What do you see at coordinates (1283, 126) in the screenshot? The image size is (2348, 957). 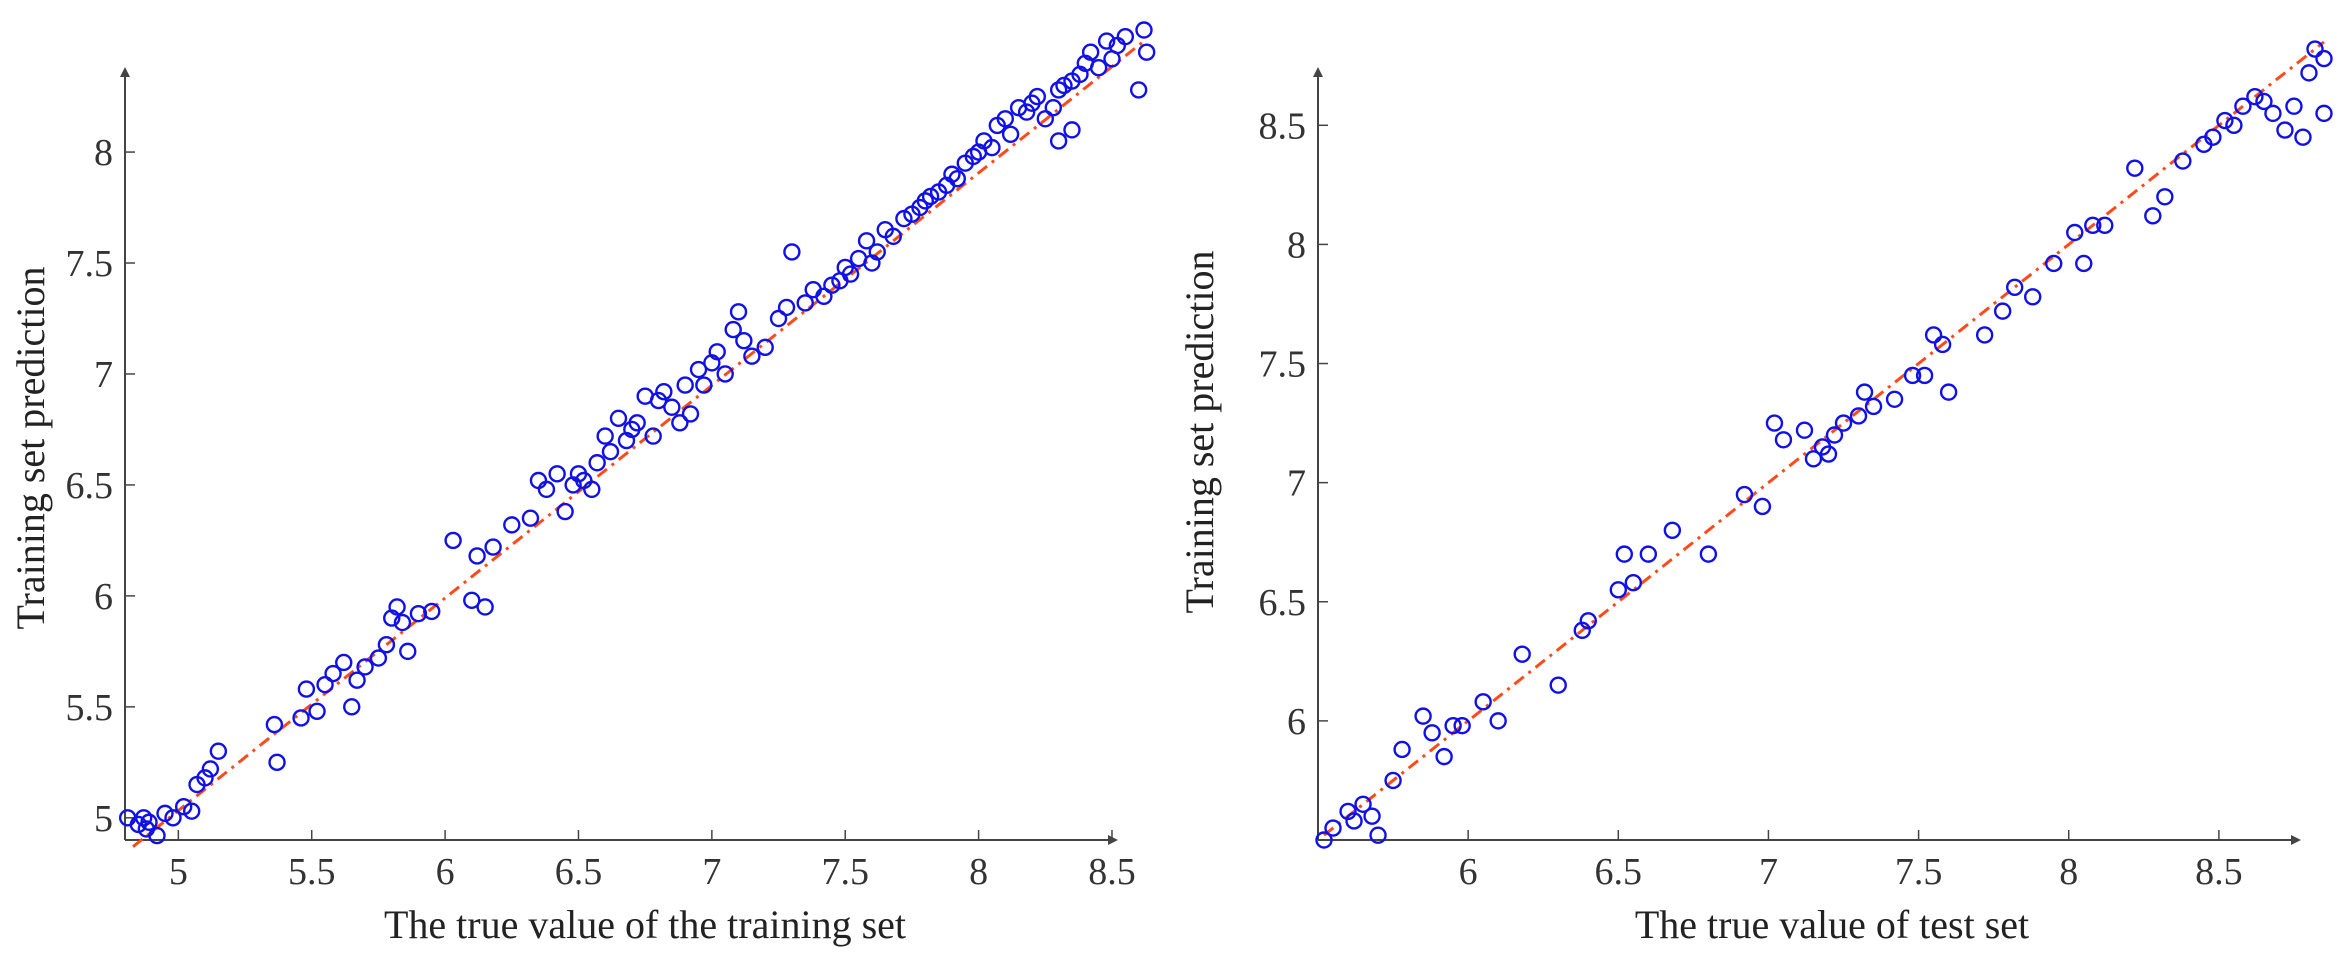 I see `y-tick-label: 8.5` at bounding box center [1283, 126].